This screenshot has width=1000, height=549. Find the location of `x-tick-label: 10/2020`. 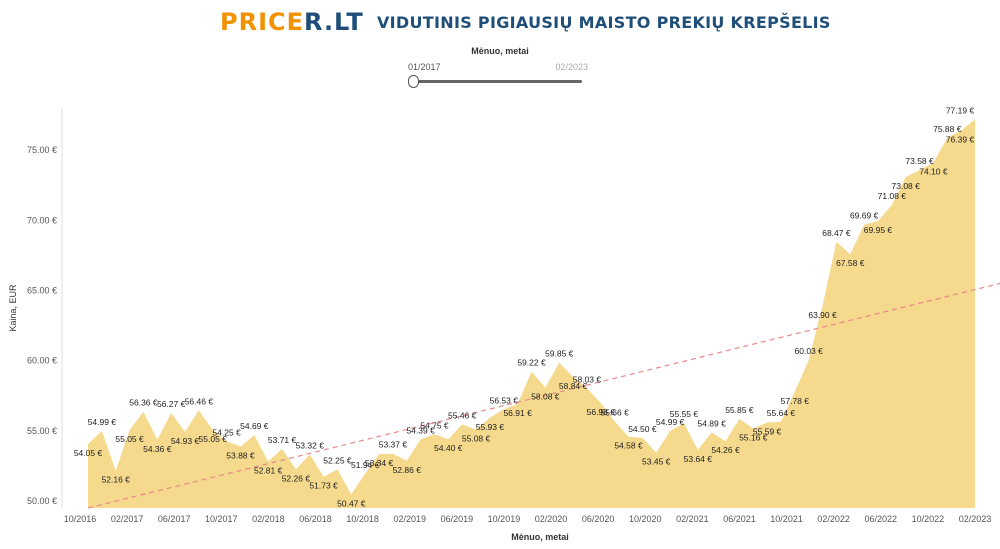

x-tick-label: 10/2020 is located at coordinates (645, 519).